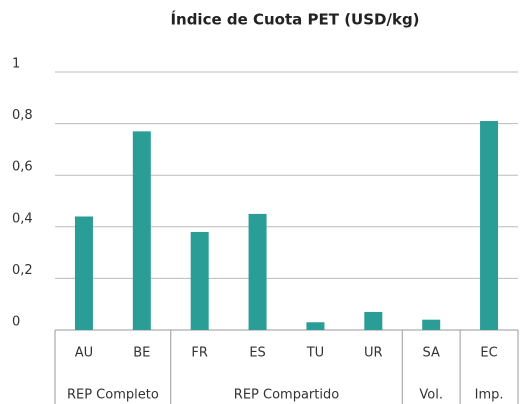 The height and width of the screenshot is (404, 520). What do you see at coordinates (22, 167) in the screenshot?
I see `y-tick-label: 0,6` at bounding box center [22, 167].